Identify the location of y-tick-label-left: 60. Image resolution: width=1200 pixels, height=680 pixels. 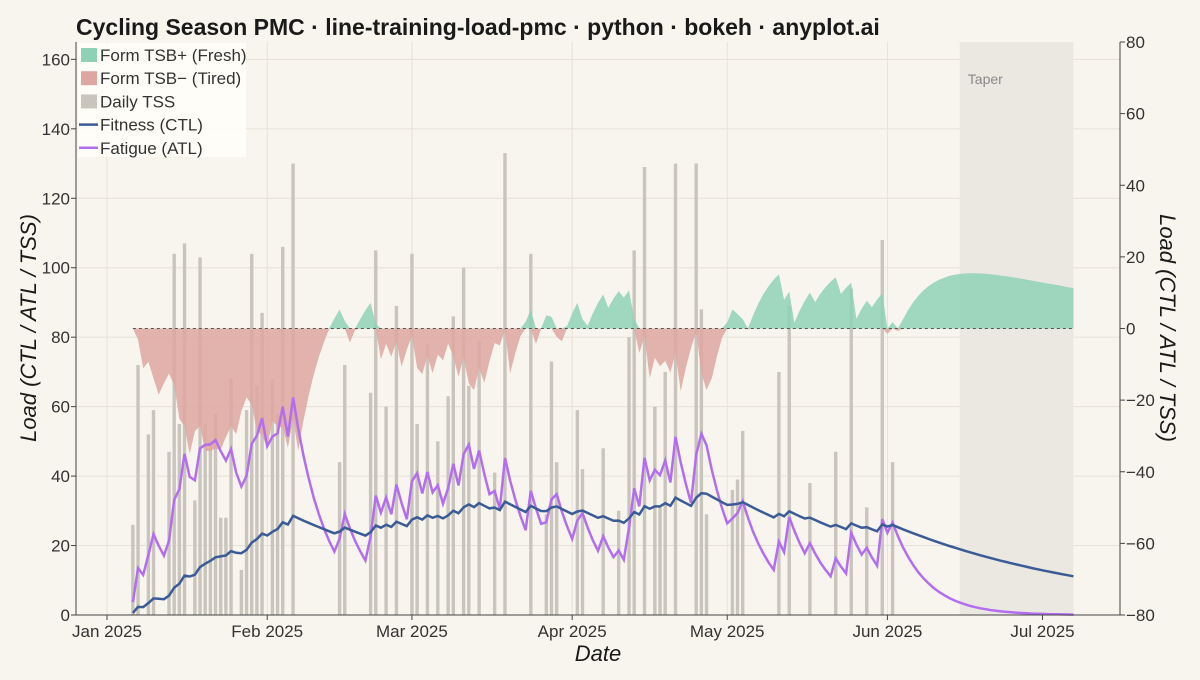
(60, 407).